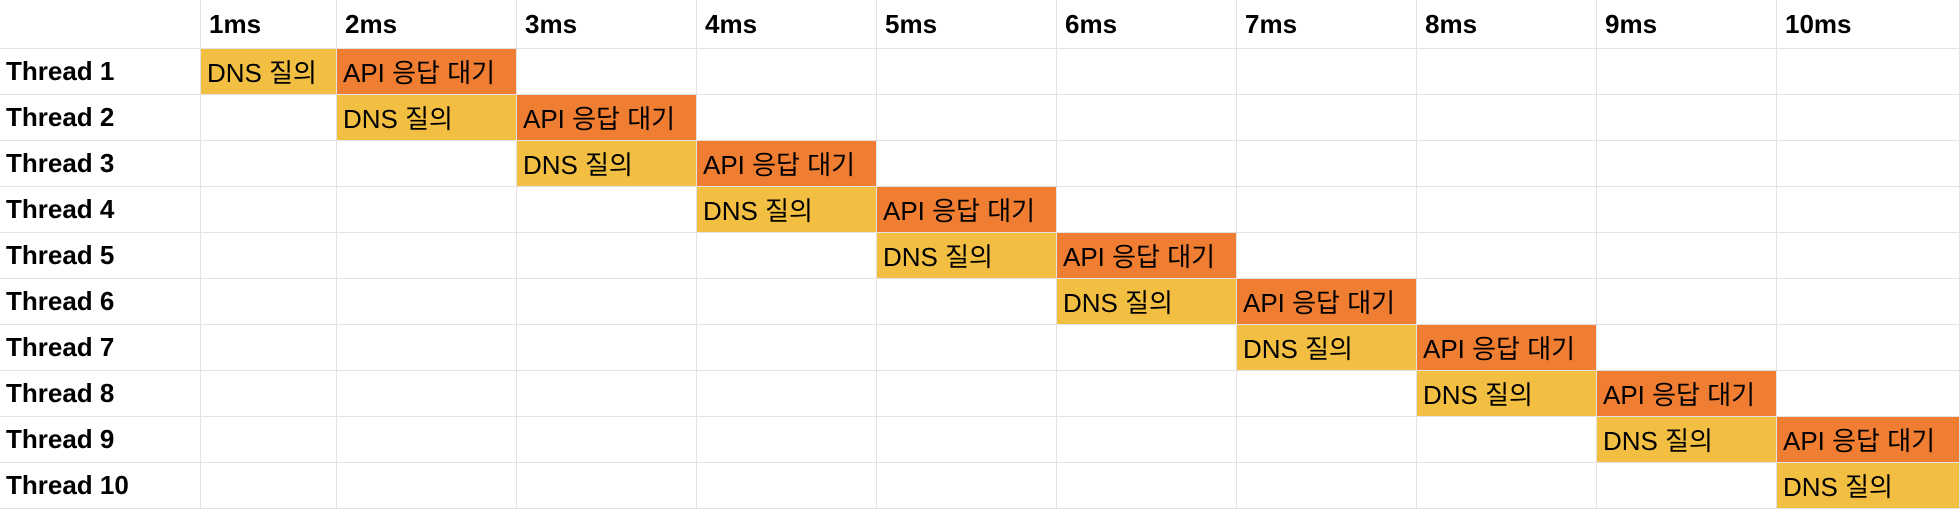 Image resolution: width=1960 pixels, height=514 pixels. Describe the element at coordinates (100, 118) in the screenshot. I see `row-label: Thread 2` at that location.